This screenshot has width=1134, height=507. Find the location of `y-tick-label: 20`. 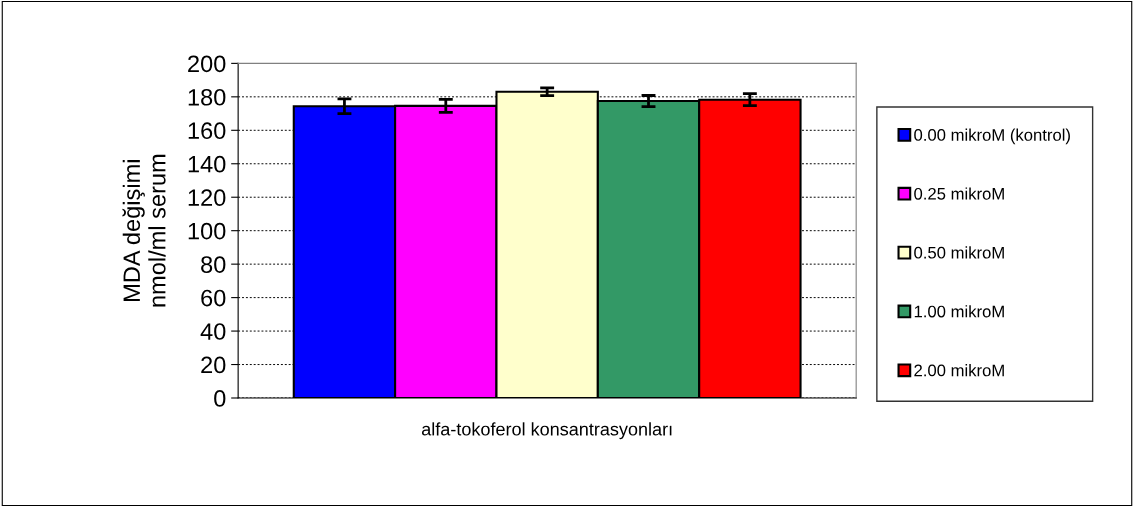

y-tick-label: 20 is located at coordinates (213, 365).